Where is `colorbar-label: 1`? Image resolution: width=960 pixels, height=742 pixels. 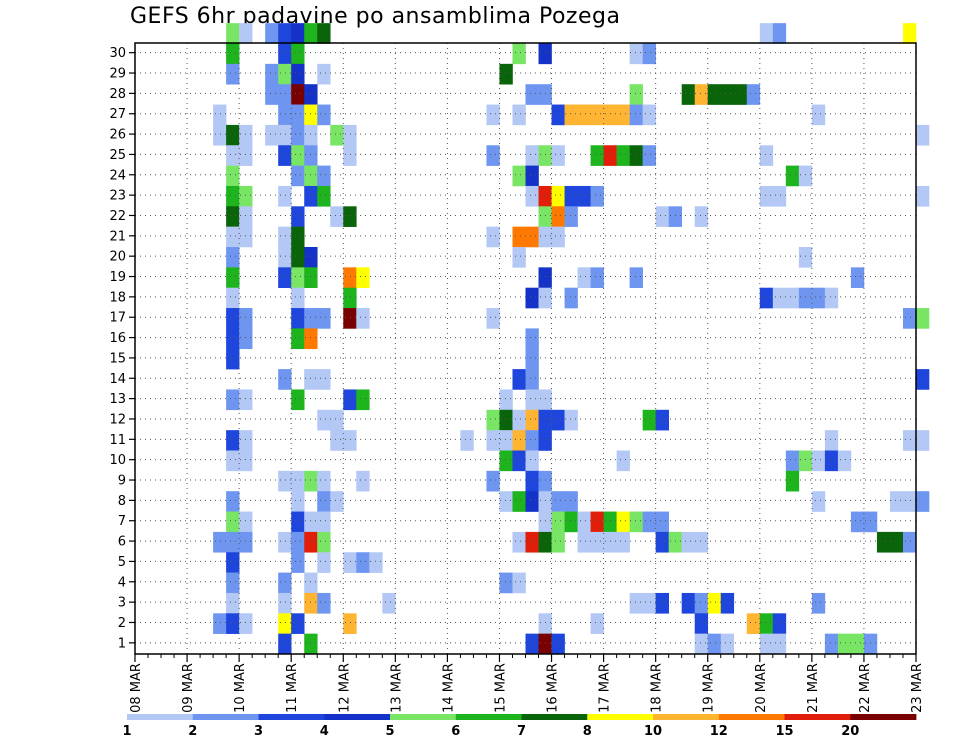 colorbar-label: 1 is located at coordinates (126, 731).